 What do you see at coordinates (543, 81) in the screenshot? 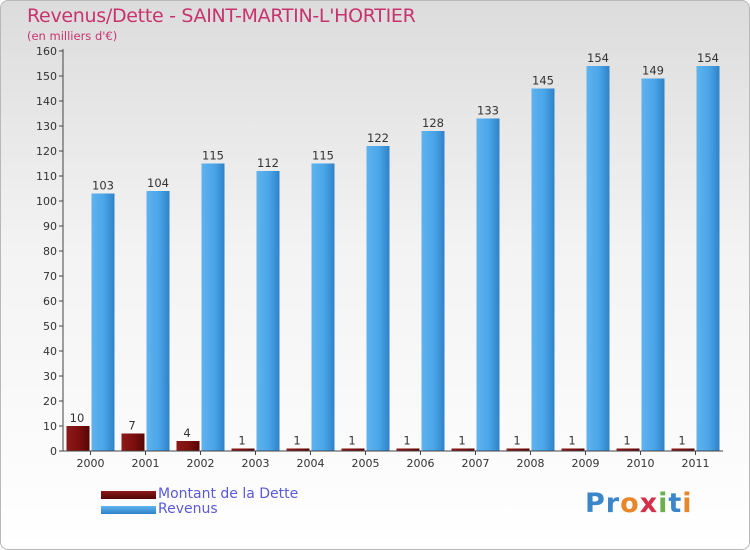
I see `value-label-revenus: 145` at bounding box center [543, 81].